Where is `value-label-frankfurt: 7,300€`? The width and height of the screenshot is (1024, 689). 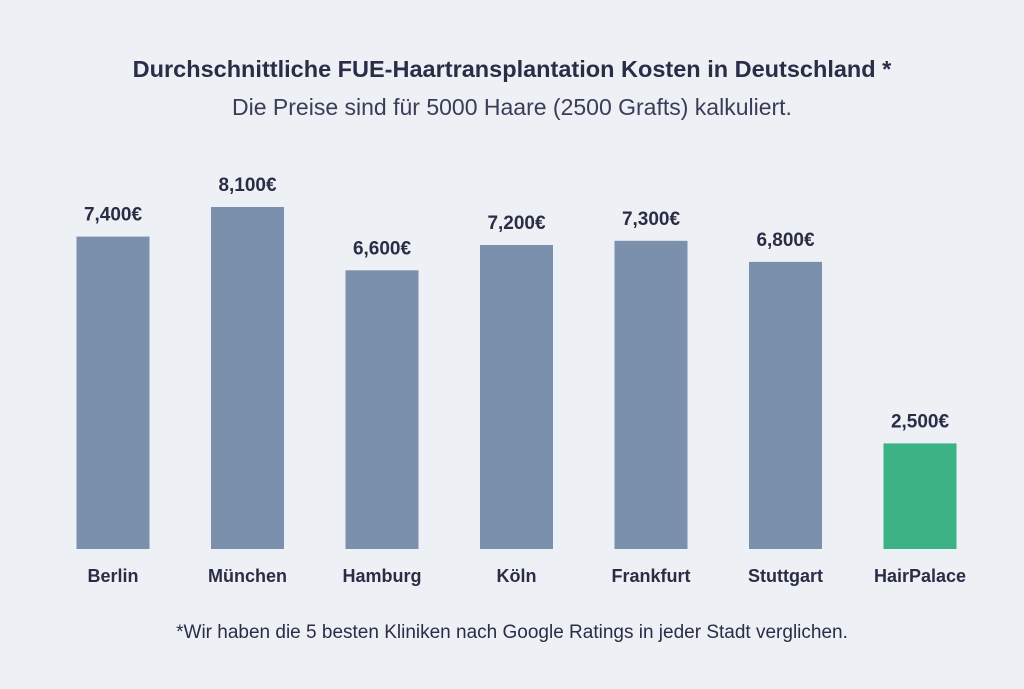
value-label-frankfurt: 7,300€ is located at coordinates (651, 219).